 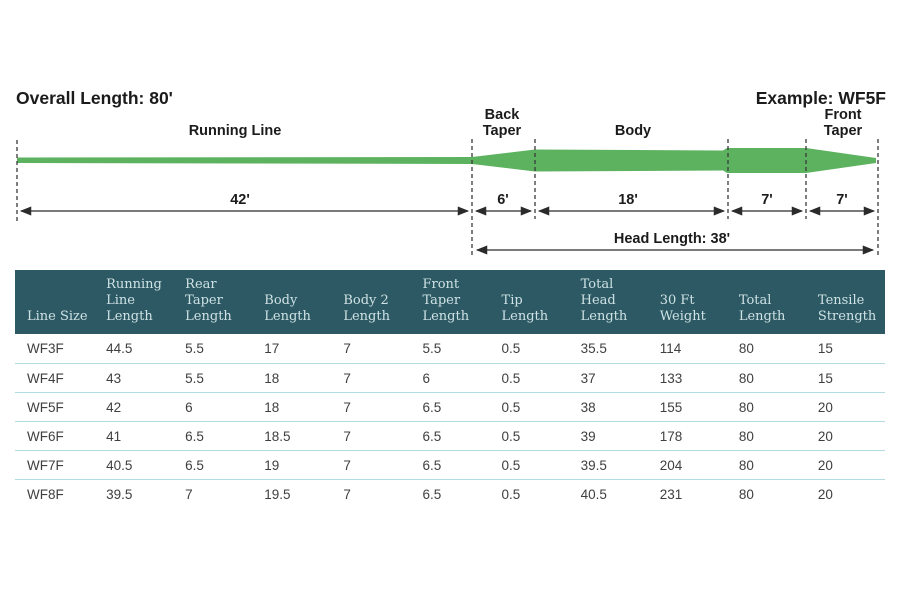 I want to click on table-cell: 38, so click(x=588, y=407).